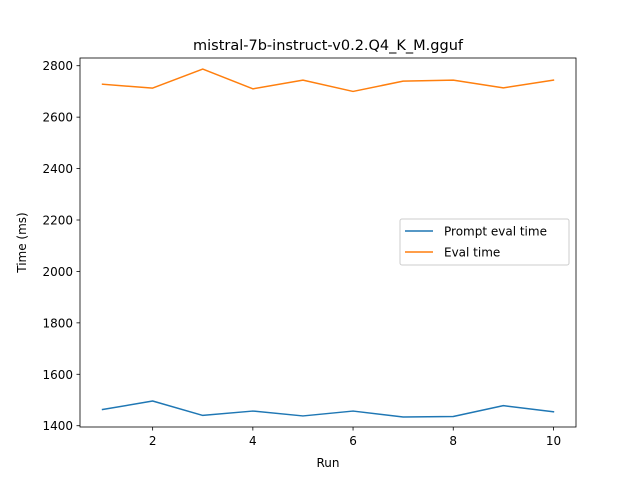 The image size is (640, 484). What do you see at coordinates (353, 441) in the screenshot?
I see `x-tick-label: 6` at bounding box center [353, 441].